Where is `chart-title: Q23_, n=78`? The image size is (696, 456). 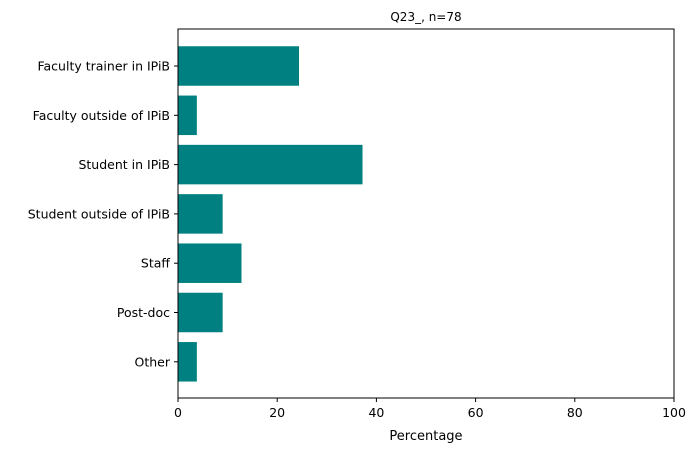
chart-title: Q23_, n=78 is located at coordinates (425, 17).